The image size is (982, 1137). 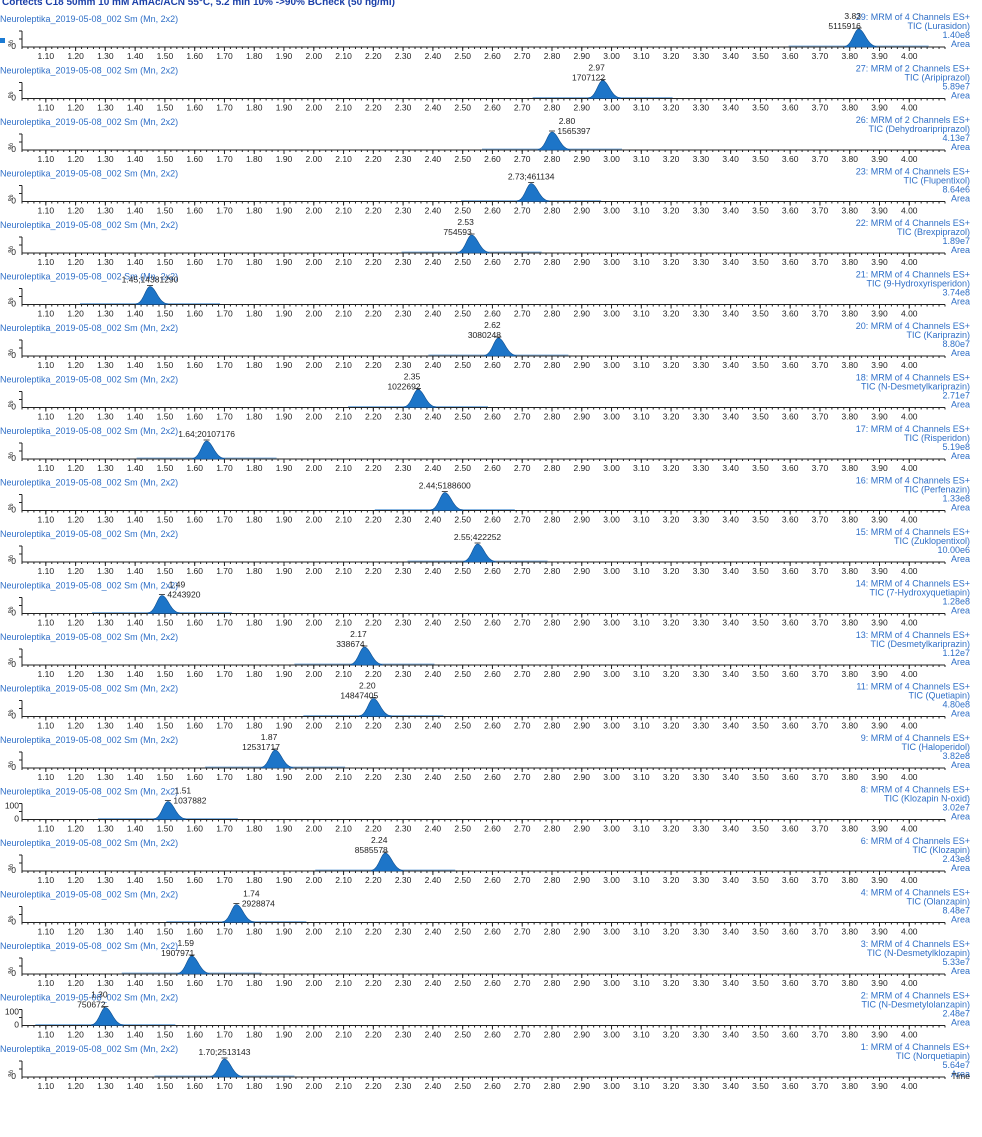 What do you see at coordinates (913, 120) in the screenshot?
I see `channel-label: 26: MRM of 2 Channels ES+` at bounding box center [913, 120].